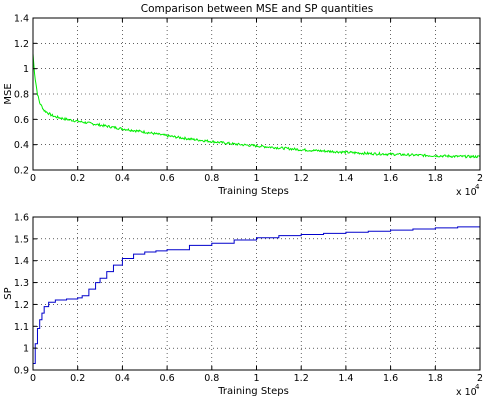 The width and height of the screenshot is (485, 404). I want to click on y-tick-label: 0.9, so click(21, 371).